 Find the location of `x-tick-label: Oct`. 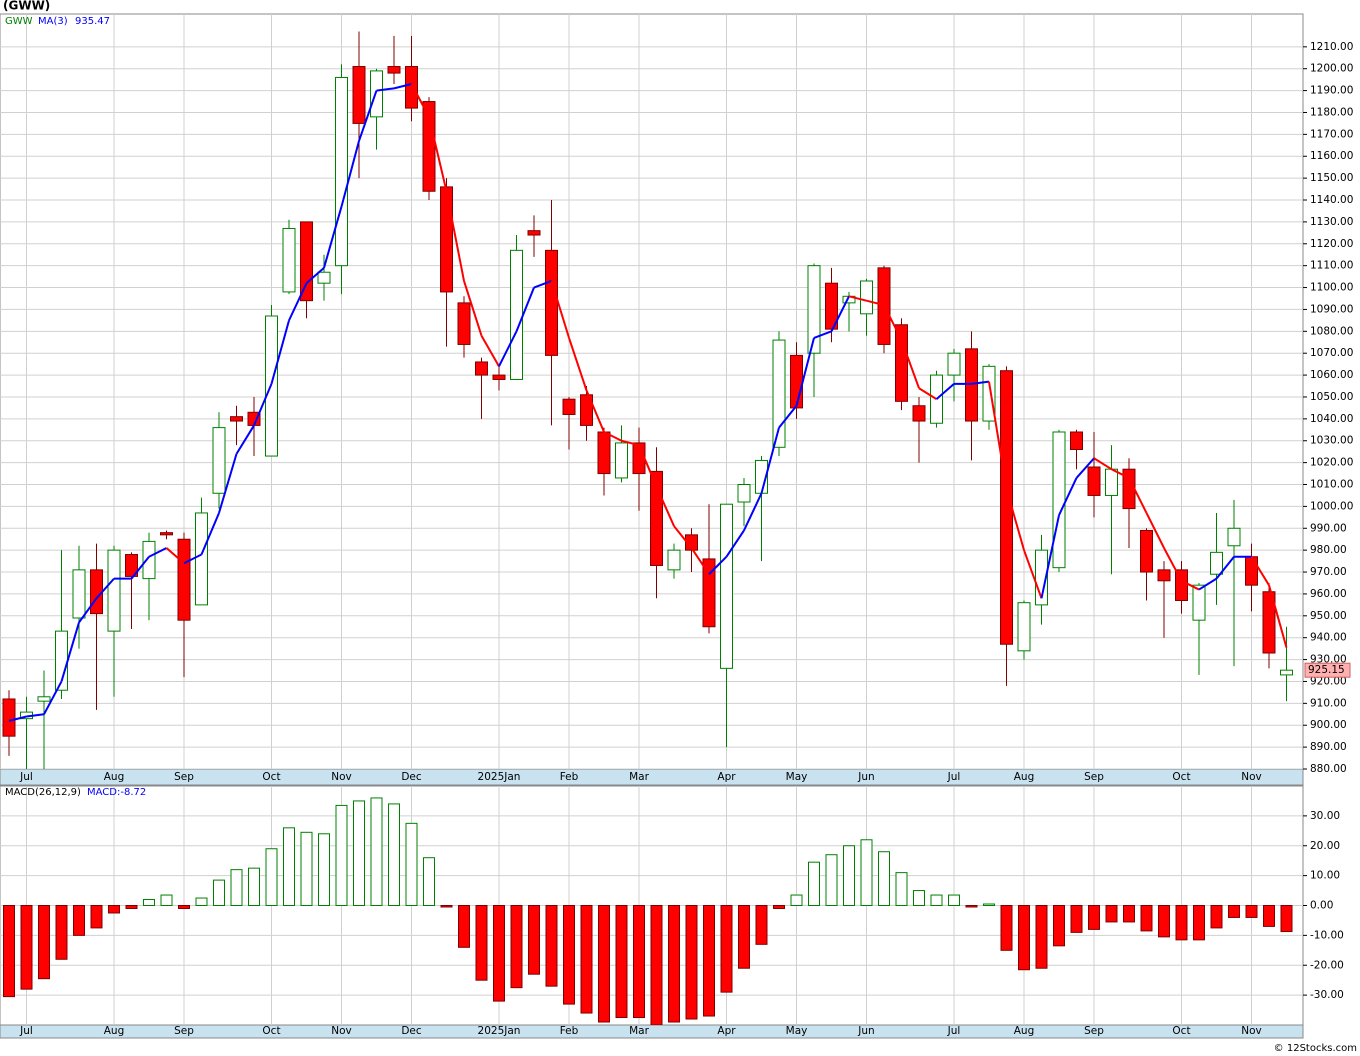

x-tick-label: Oct is located at coordinates (1181, 777).